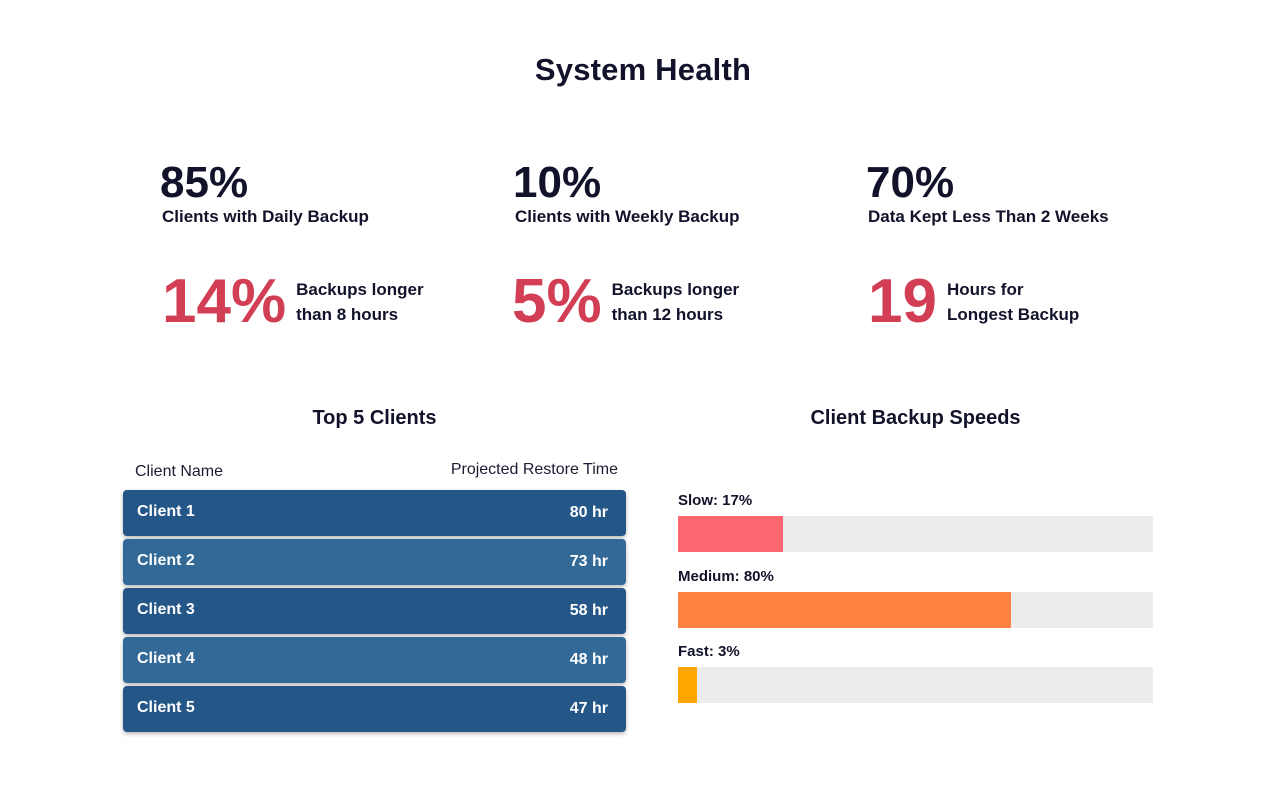 The image size is (1280, 800). What do you see at coordinates (987, 193) in the screenshot?
I see `stat-data-kept: 70% Data Kept Less Than 2 Weeks` at bounding box center [987, 193].